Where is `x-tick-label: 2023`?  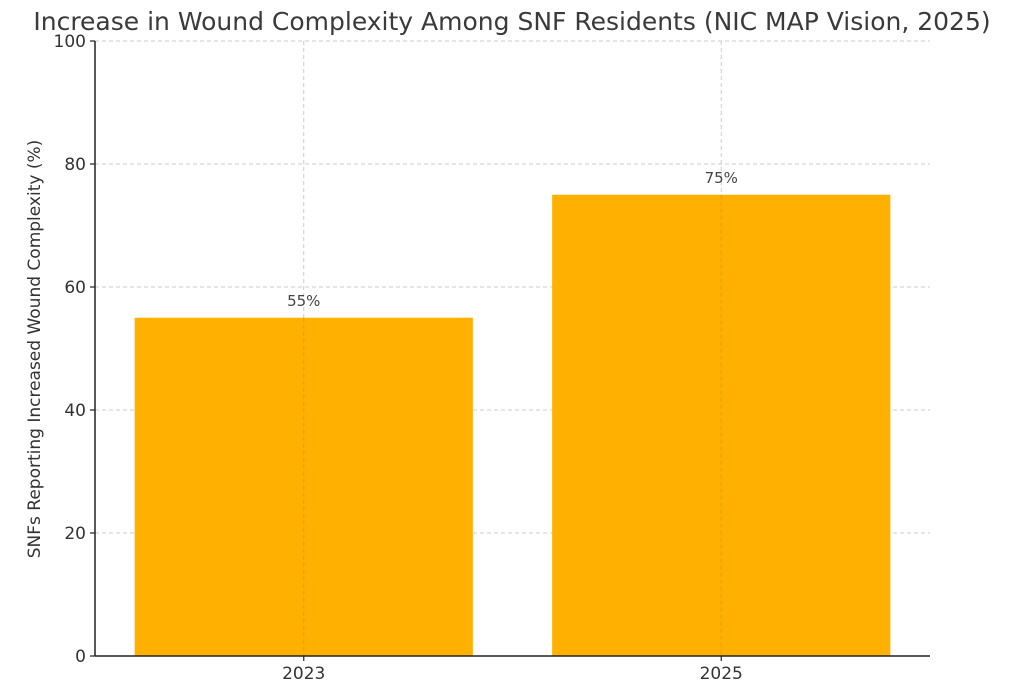
x-tick-label: 2023 is located at coordinates (303, 674).